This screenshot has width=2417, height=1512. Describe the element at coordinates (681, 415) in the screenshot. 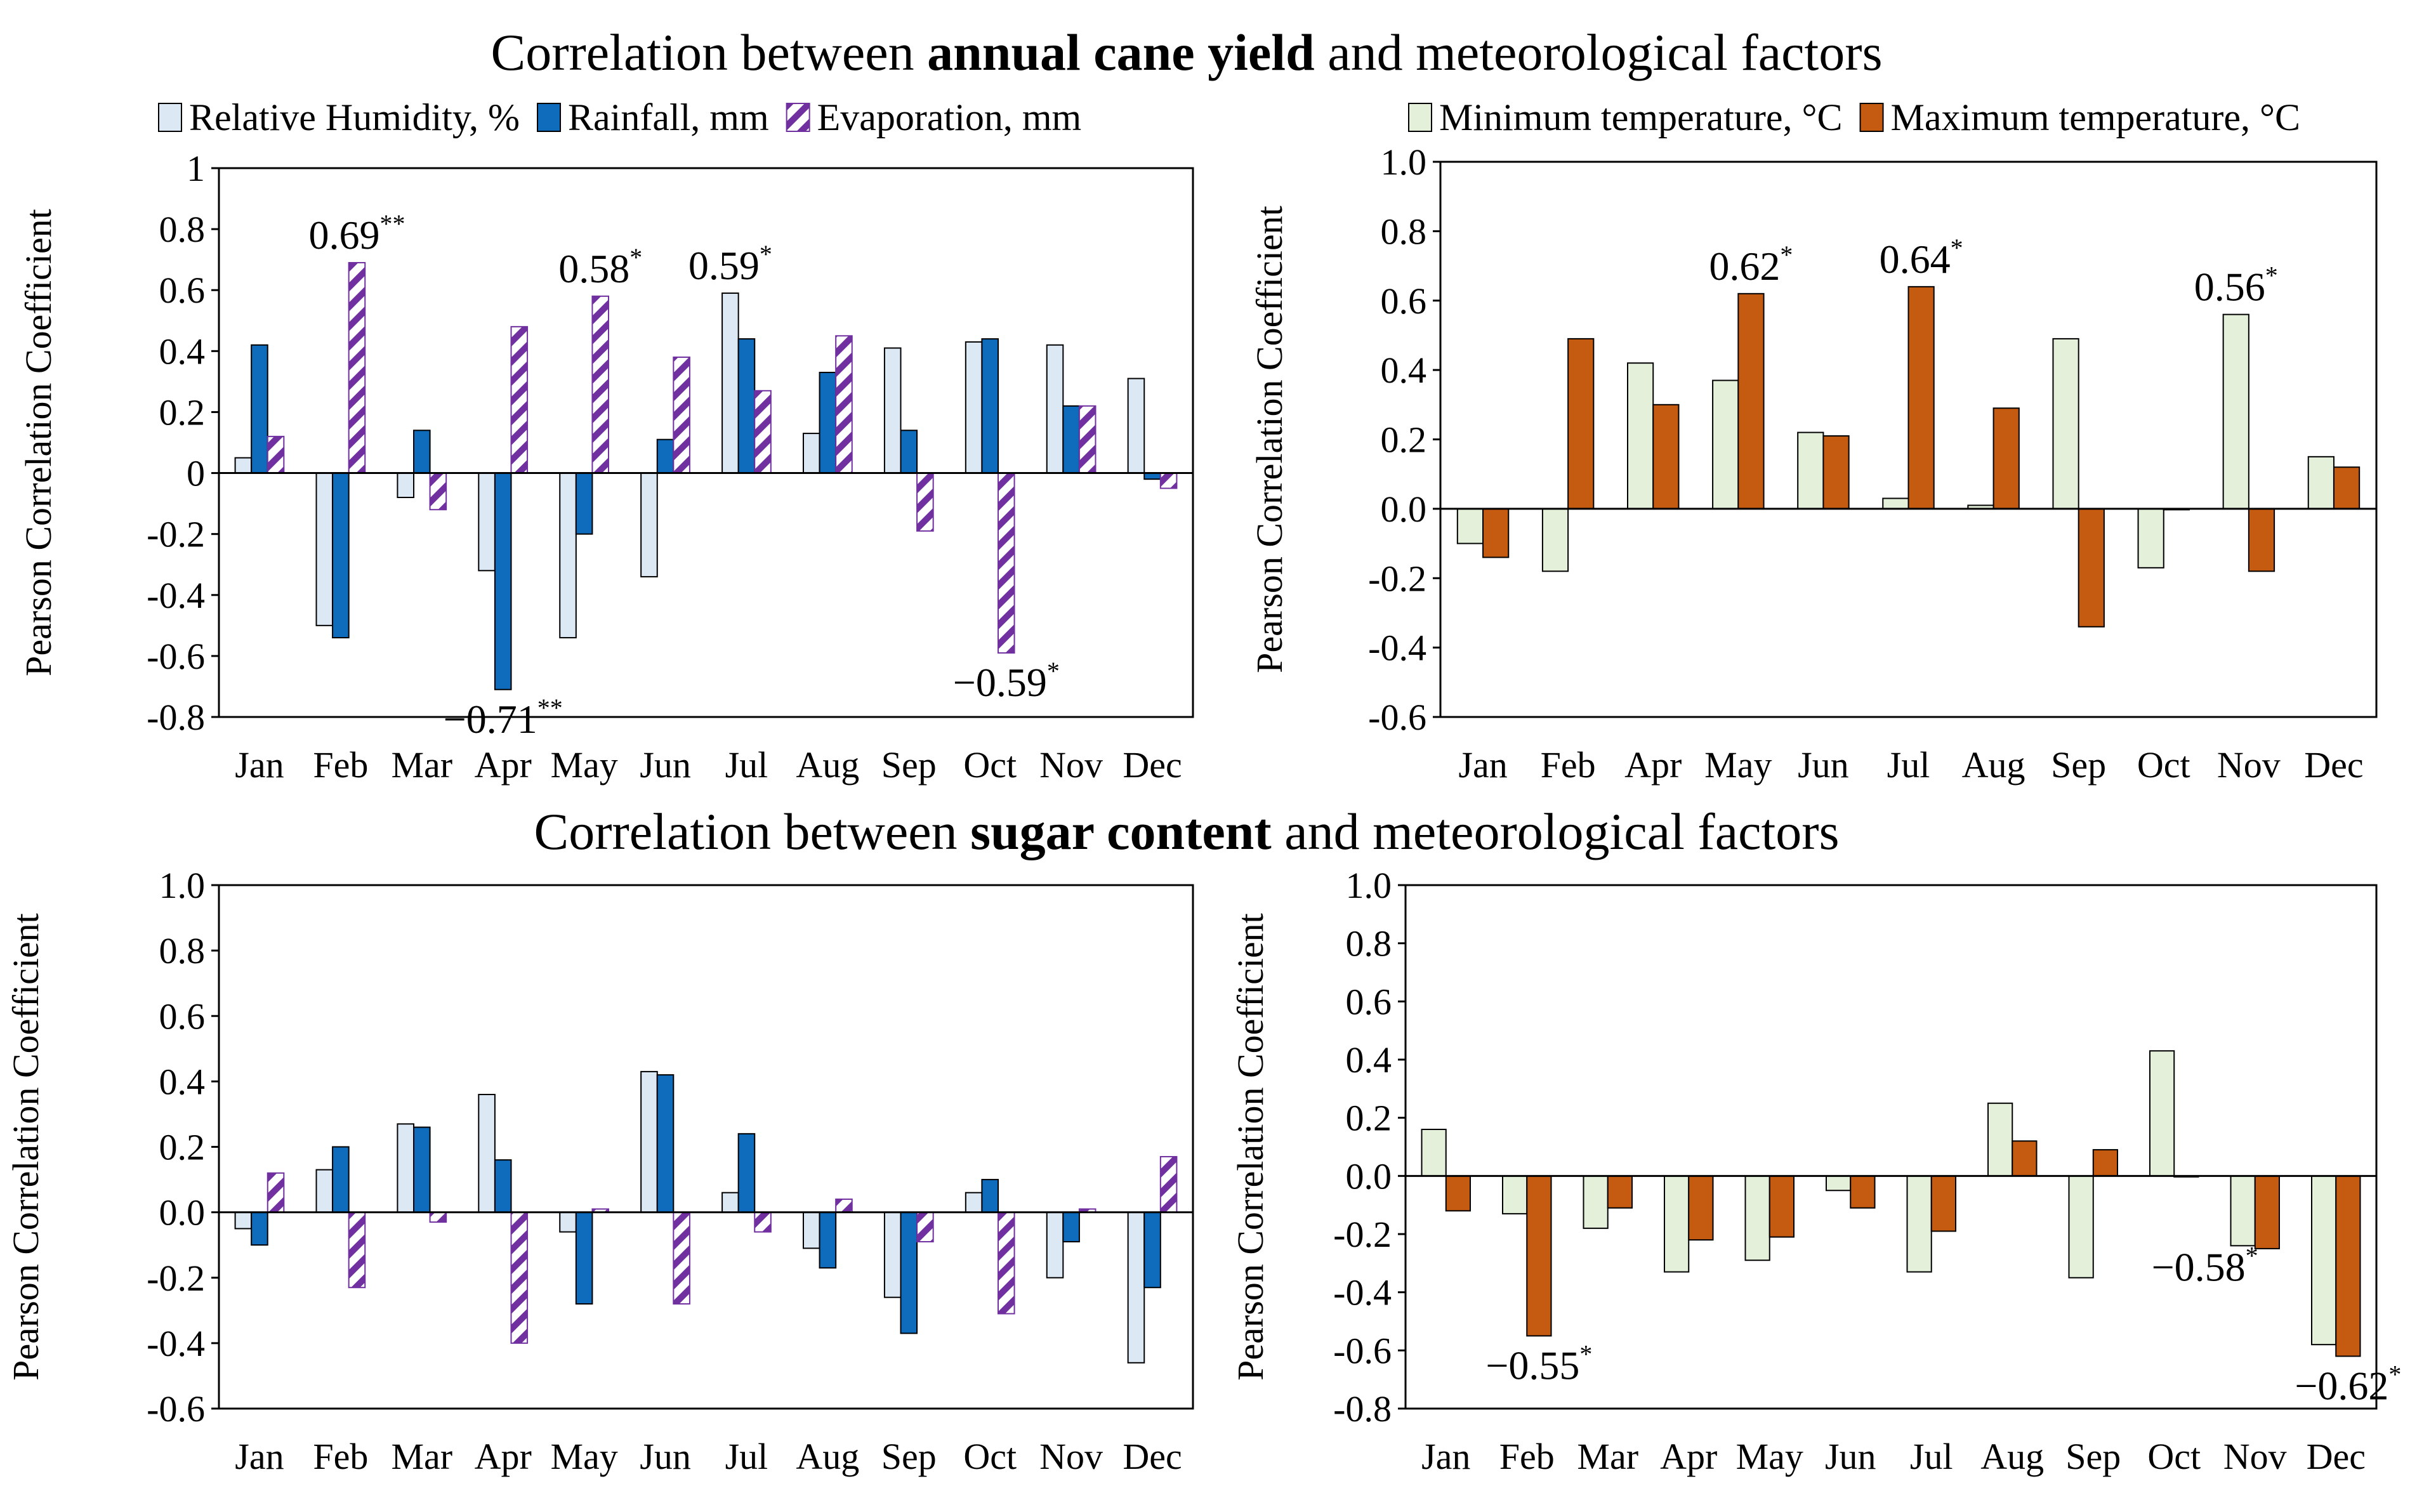

I see `bar-evaporation-jun` at that location.